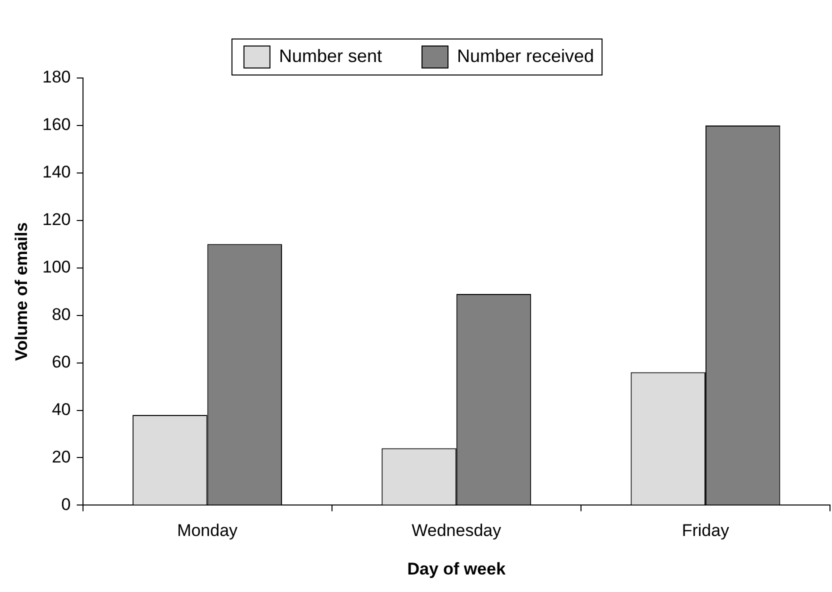  I want to click on x-tick-label: Wednesday, so click(457, 530).